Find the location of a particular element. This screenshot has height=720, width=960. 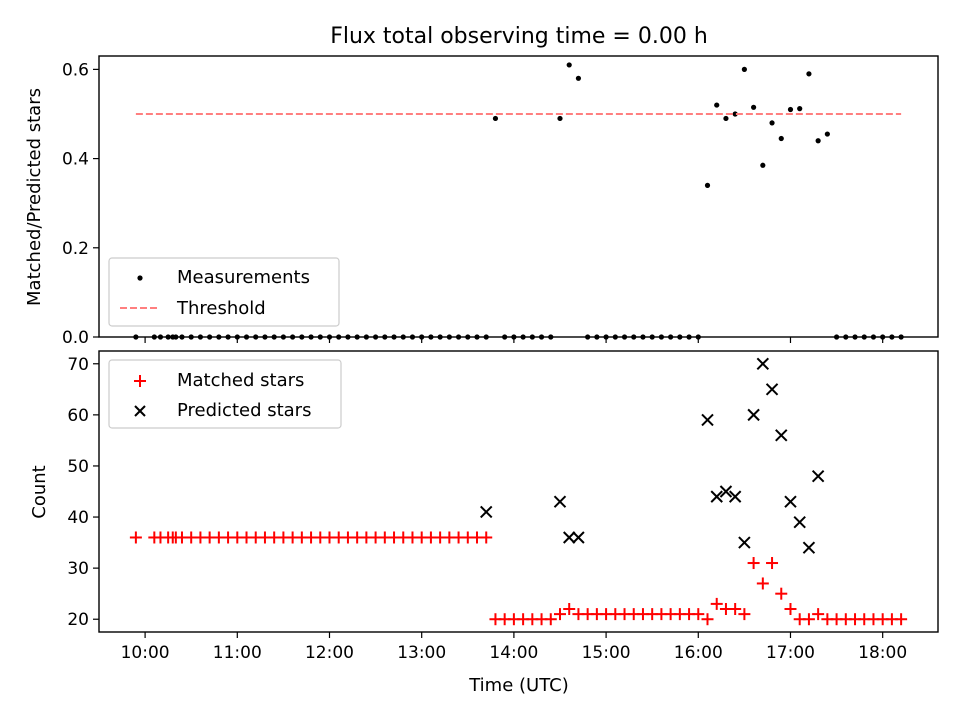

legend-matched-label: Matched stars is located at coordinates (240, 380).